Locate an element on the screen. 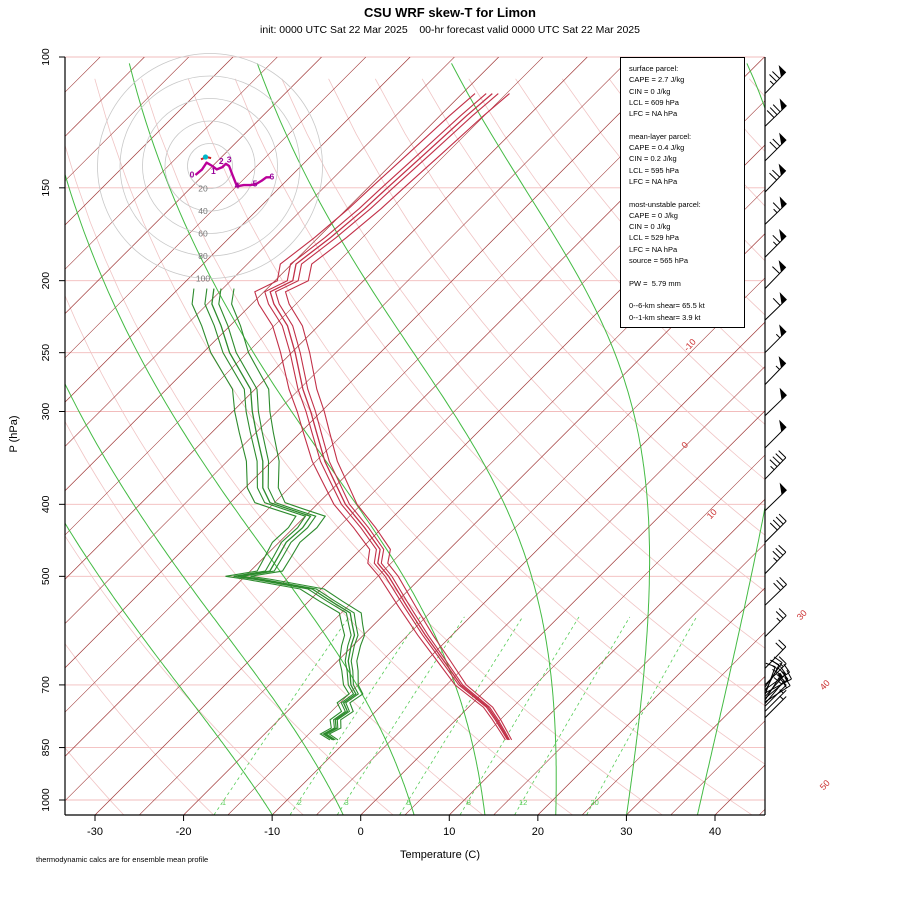 The image size is (900, 900). svg-text: 300 is located at coordinates (46, 412).